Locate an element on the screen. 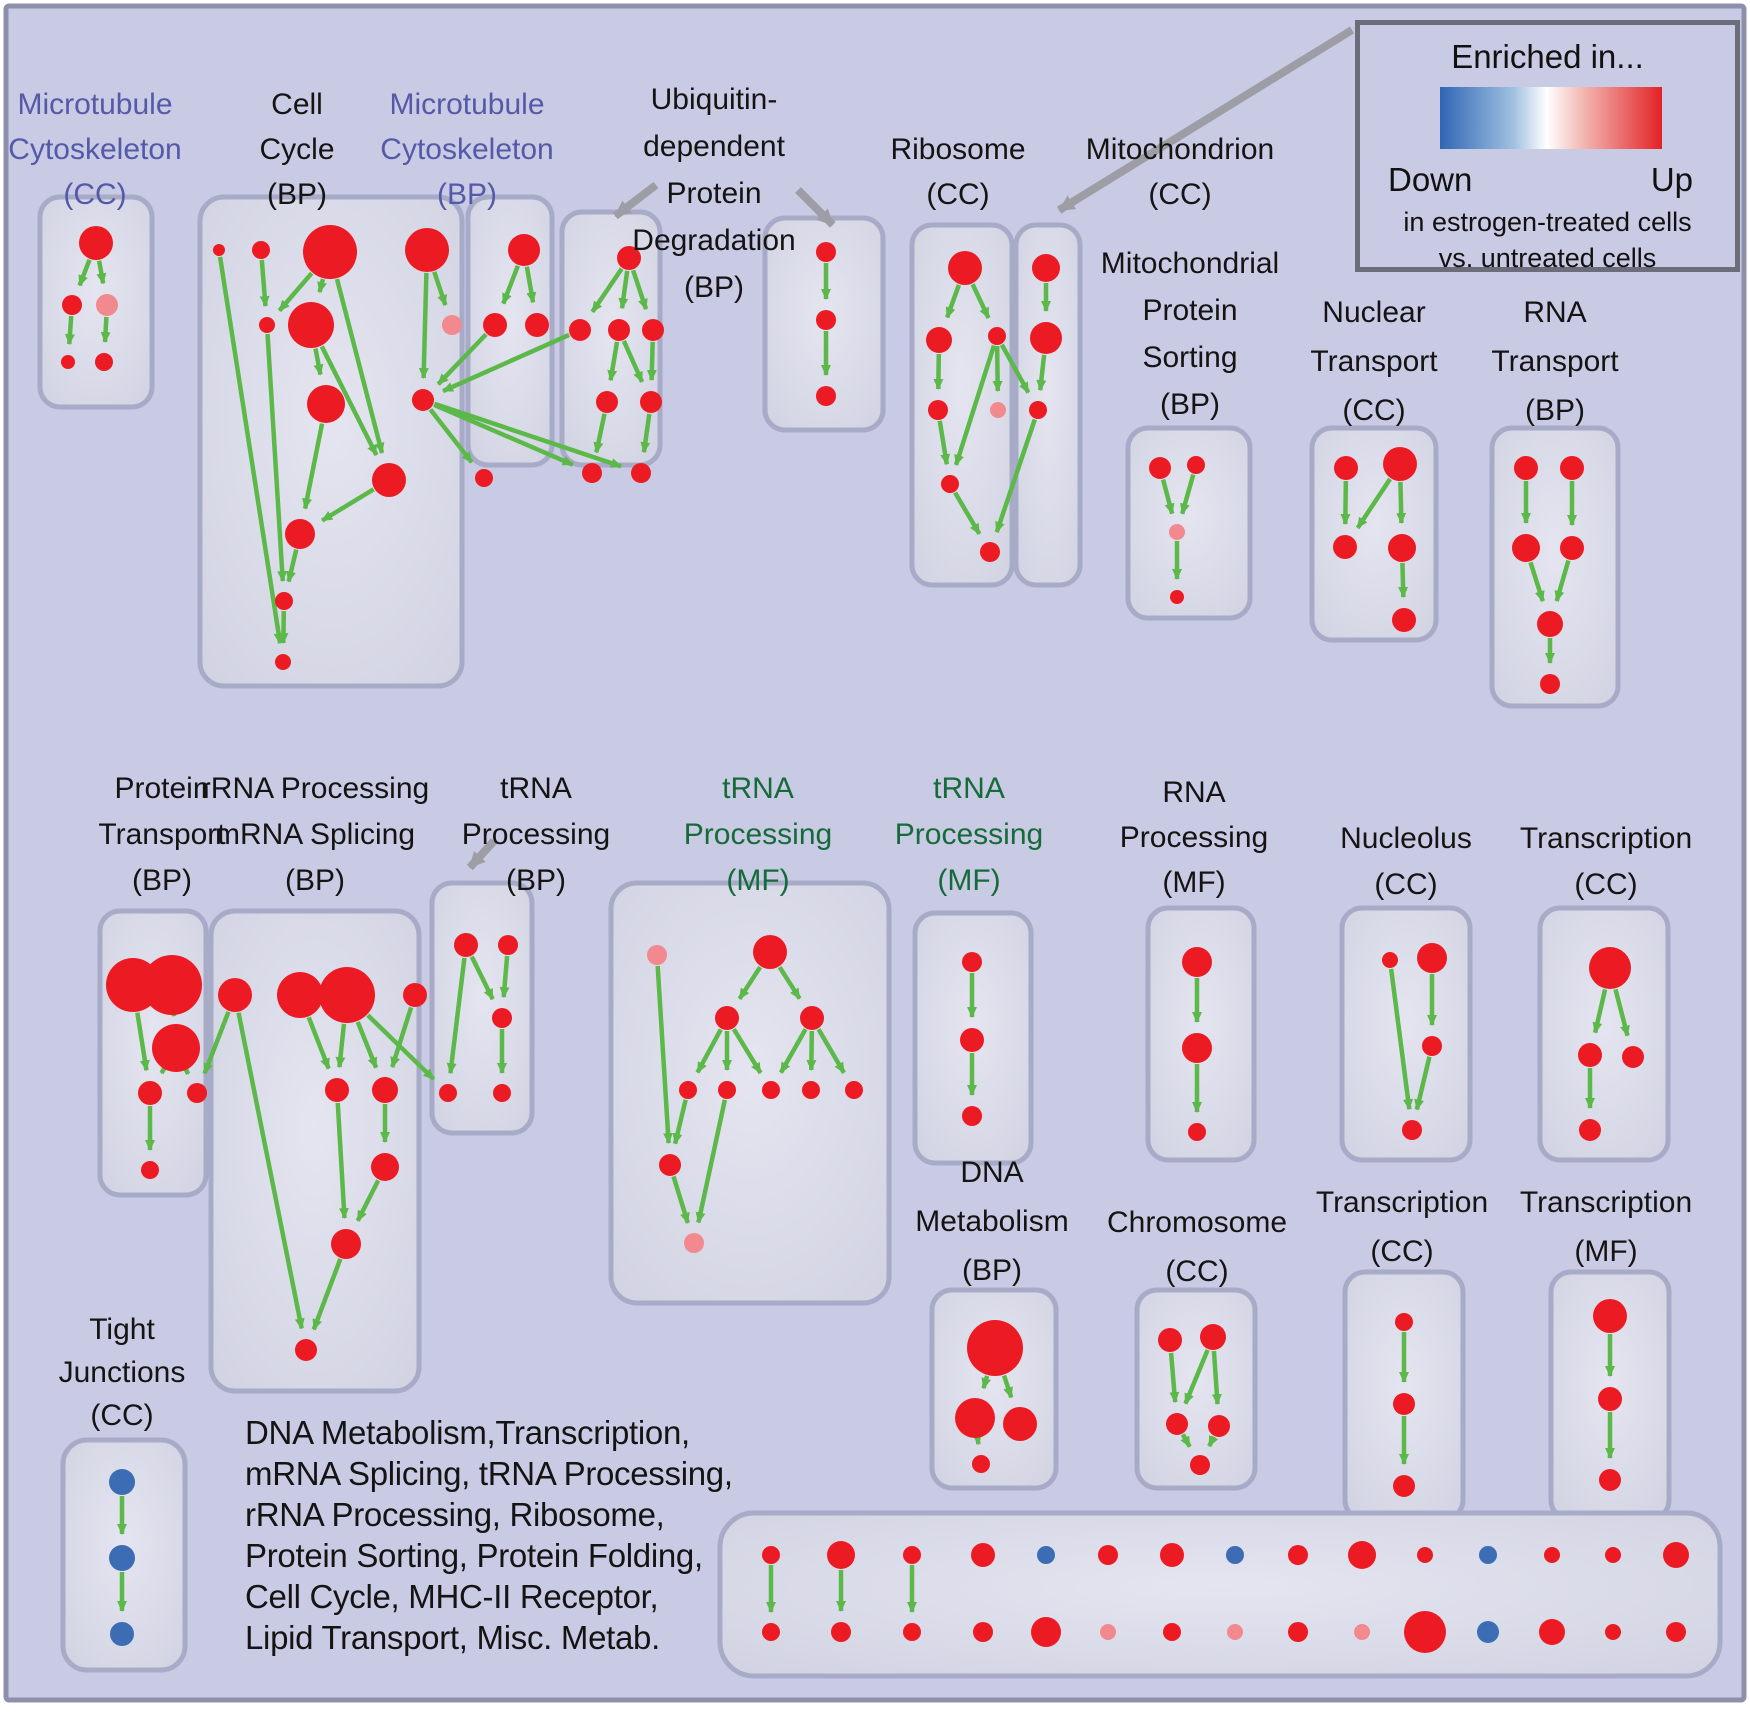 Image resolution: width=1750 pixels, height=1715 pixels. box-misc-metabolism-strip is located at coordinates (1220, 1594).